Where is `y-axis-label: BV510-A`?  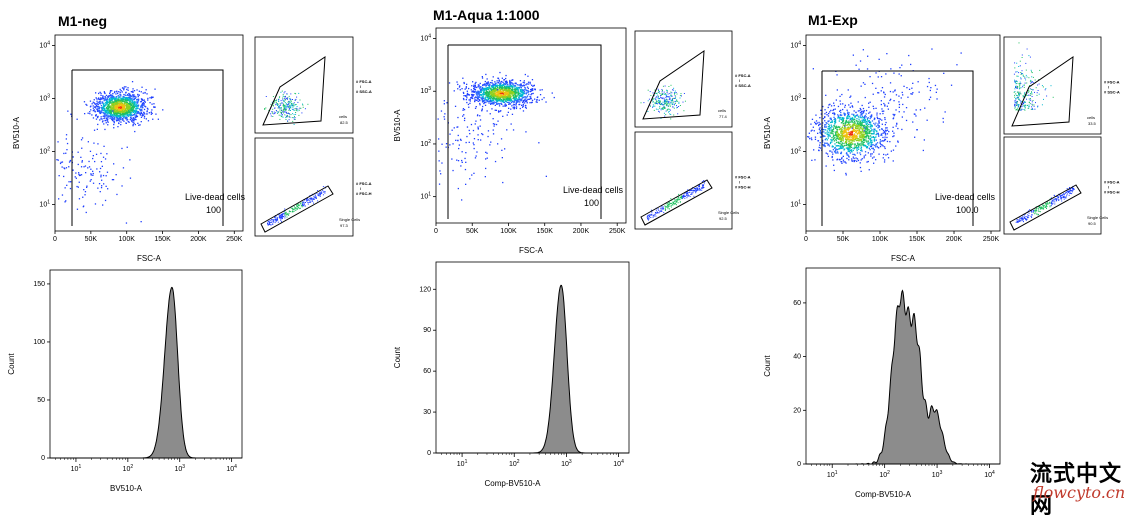 y-axis-label: BV510-A is located at coordinates (767, 132).